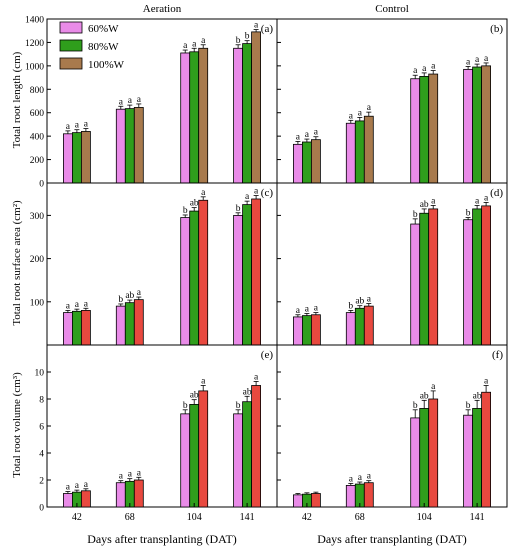  Describe the element at coordinates (497, 355) in the screenshot. I see `panel-label: (f)` at that location.